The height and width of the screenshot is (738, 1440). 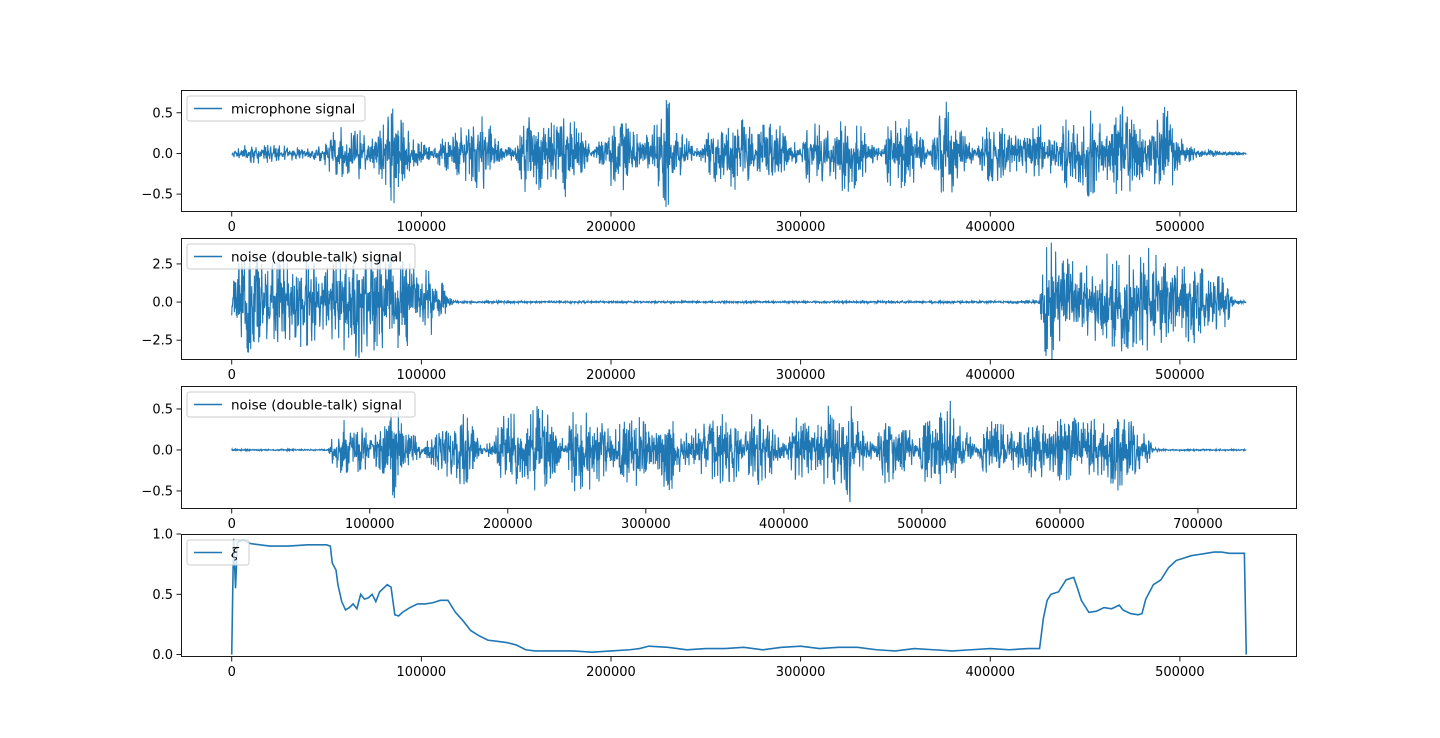 I want to click on x-tick-label: 600000, so click(x=1060, y=524).